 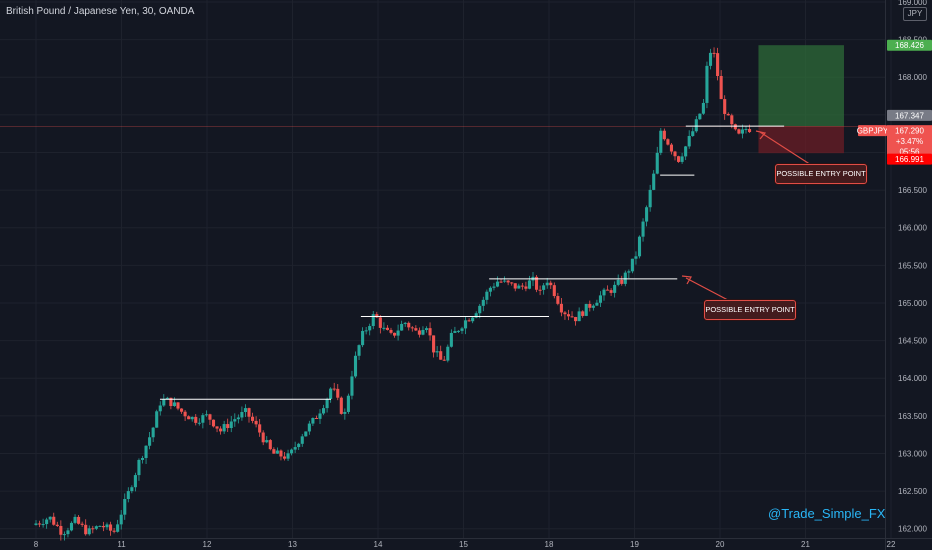 What do you see at coordinates (915, 14) in the screenshot?
I see `currency-badge: JPY` at bounding box center [915, 14].